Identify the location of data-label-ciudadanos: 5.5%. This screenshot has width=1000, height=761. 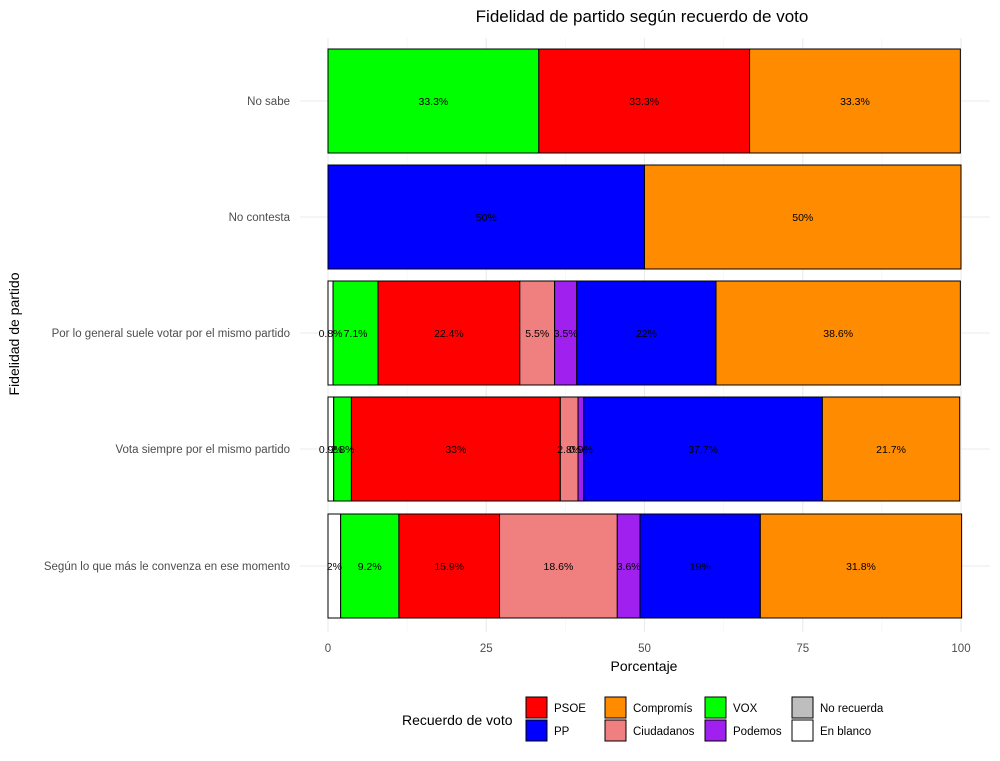
(537, 334).